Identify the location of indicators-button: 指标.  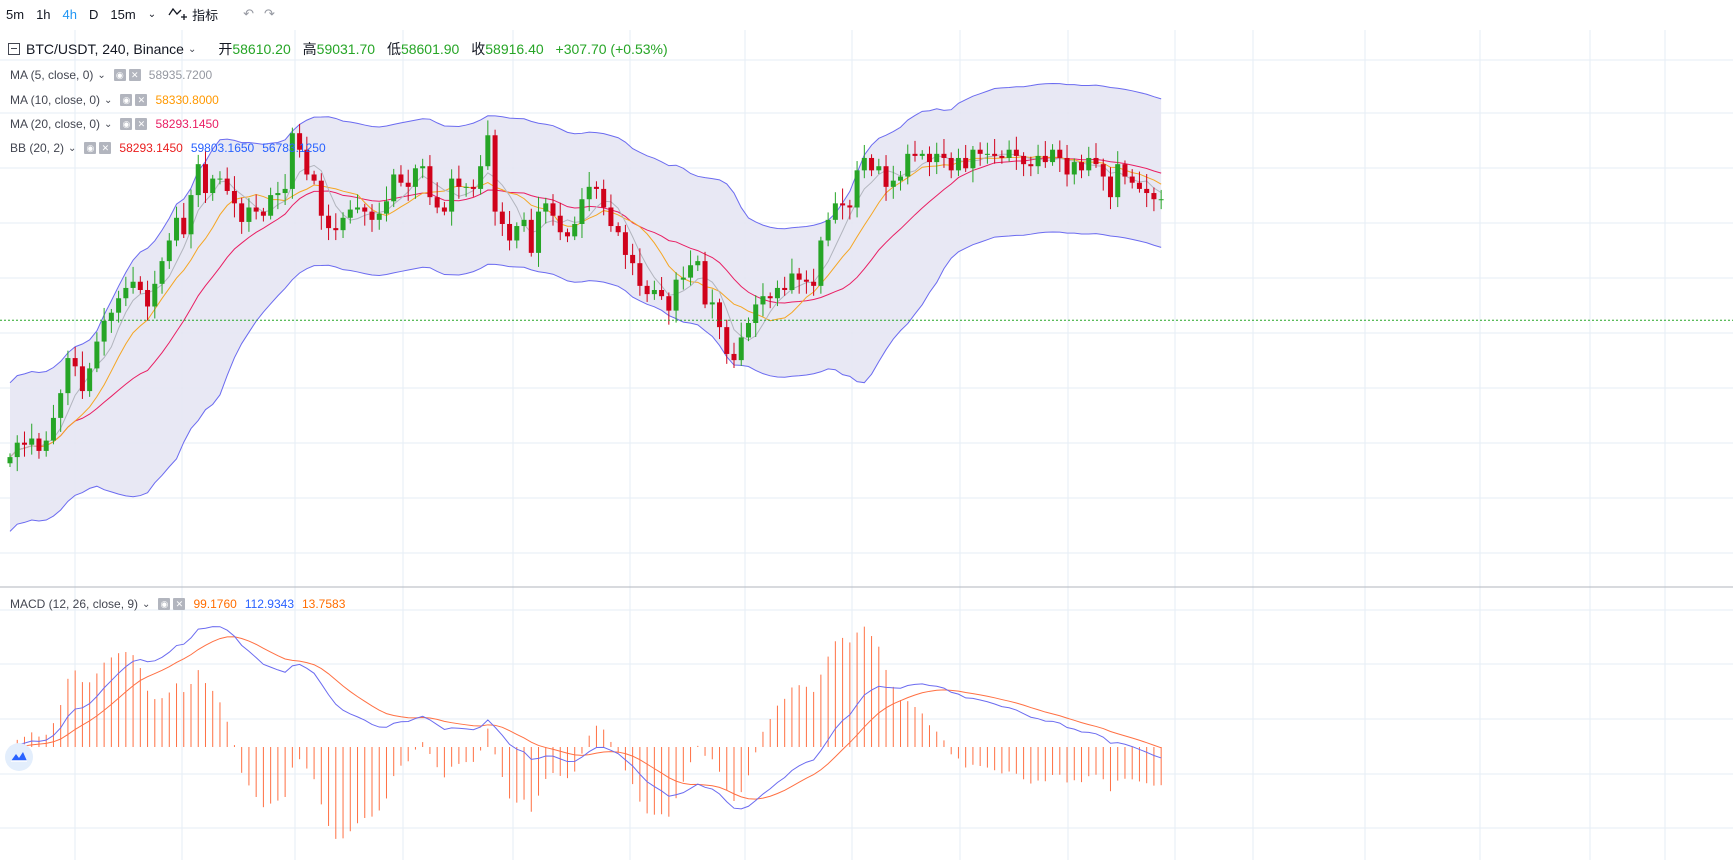
(193, 14).